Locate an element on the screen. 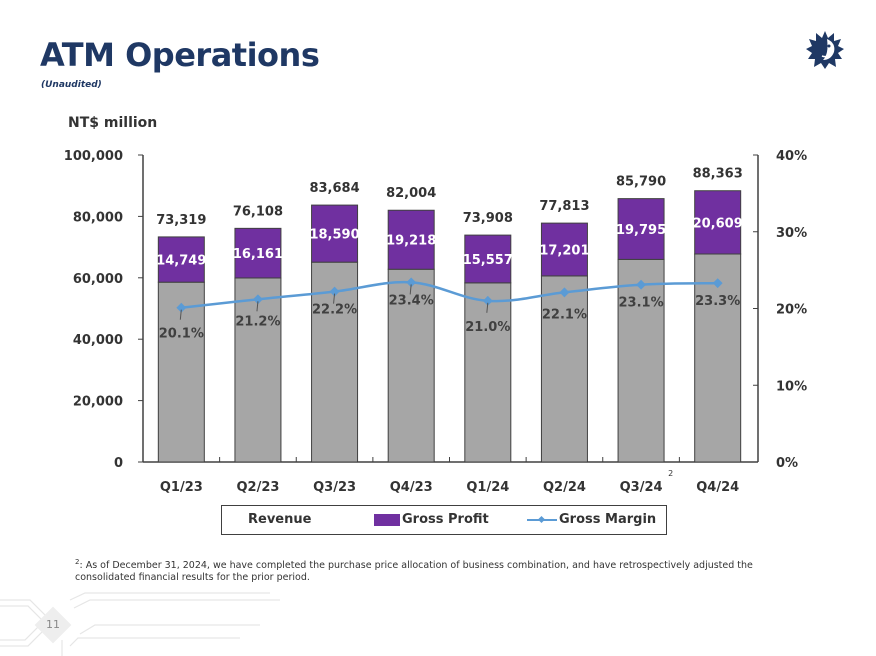  left-y-tick-label: 100,000 is located at coordinates (93, 156).